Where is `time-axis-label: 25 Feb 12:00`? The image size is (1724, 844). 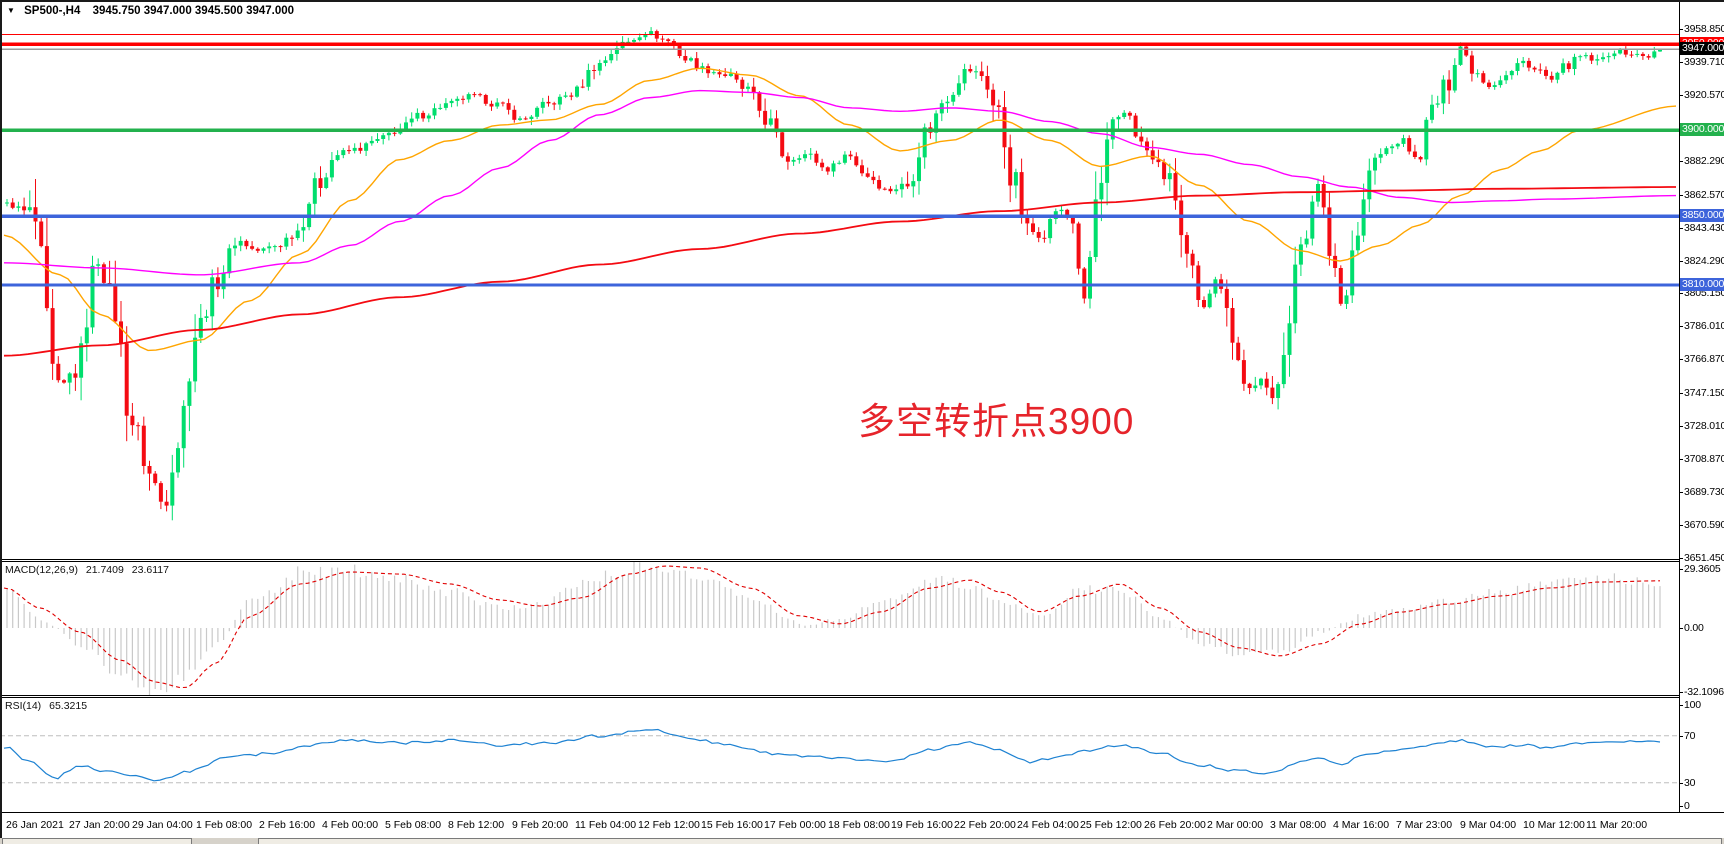
time-axis-label: 25 Feb 12:00 is located at coordinates (1111, 825).